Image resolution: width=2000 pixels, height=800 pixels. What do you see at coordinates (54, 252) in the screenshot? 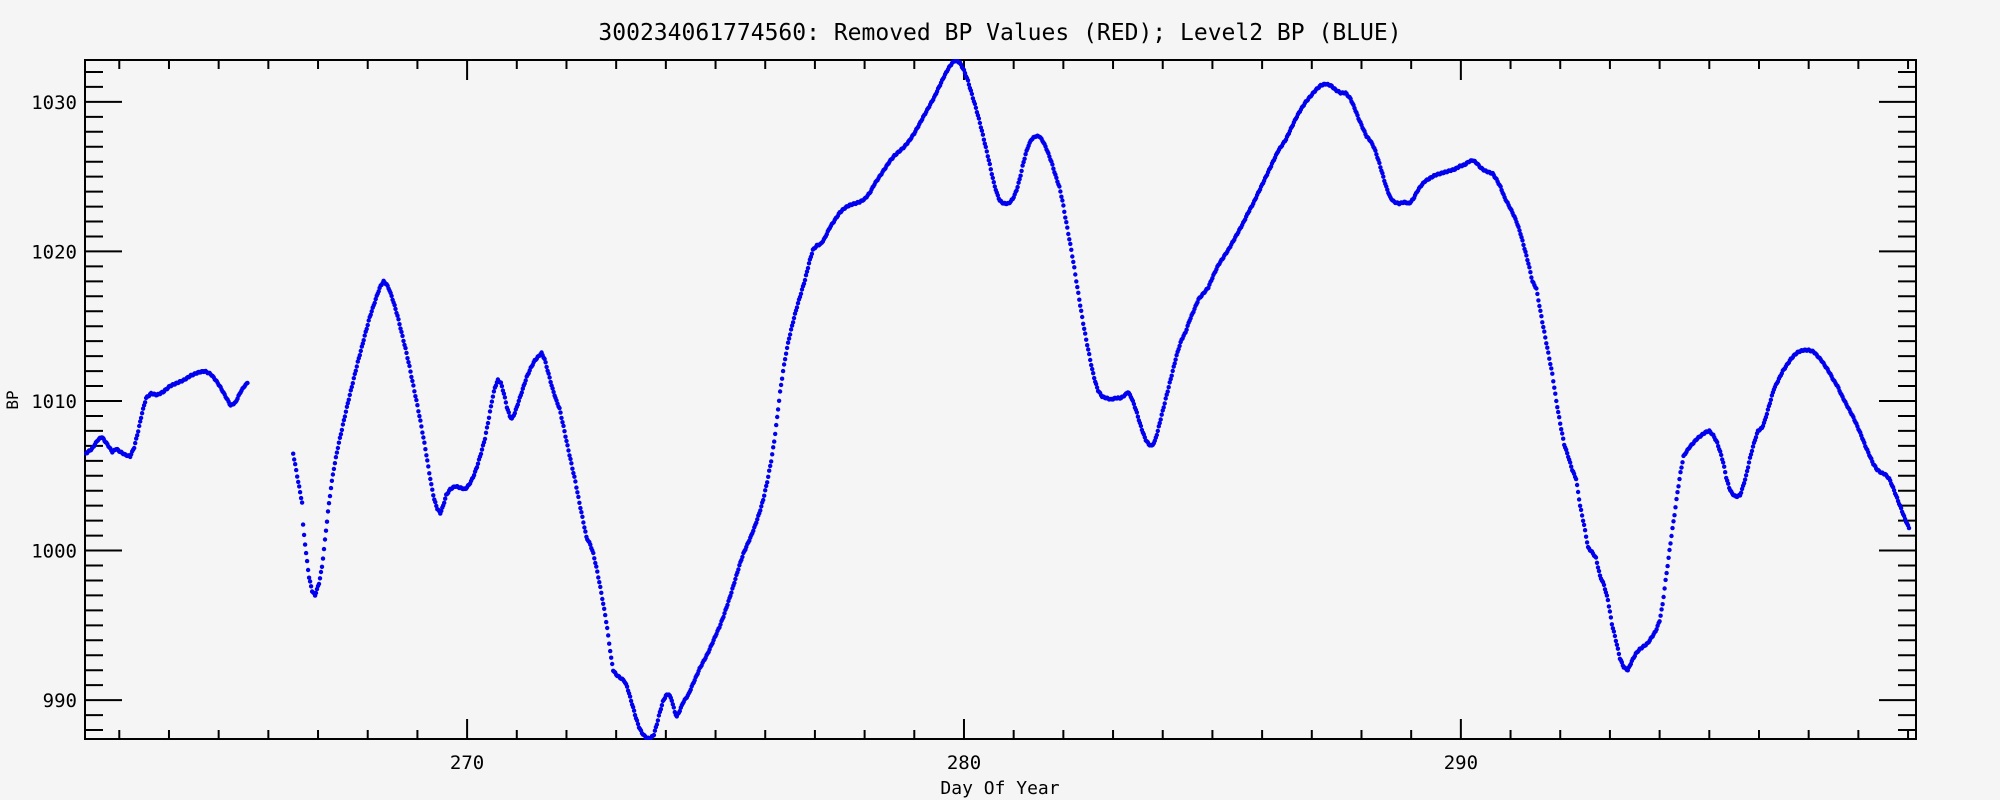
I see `y-tick-label: 1020` at bounding box center [54, 252].